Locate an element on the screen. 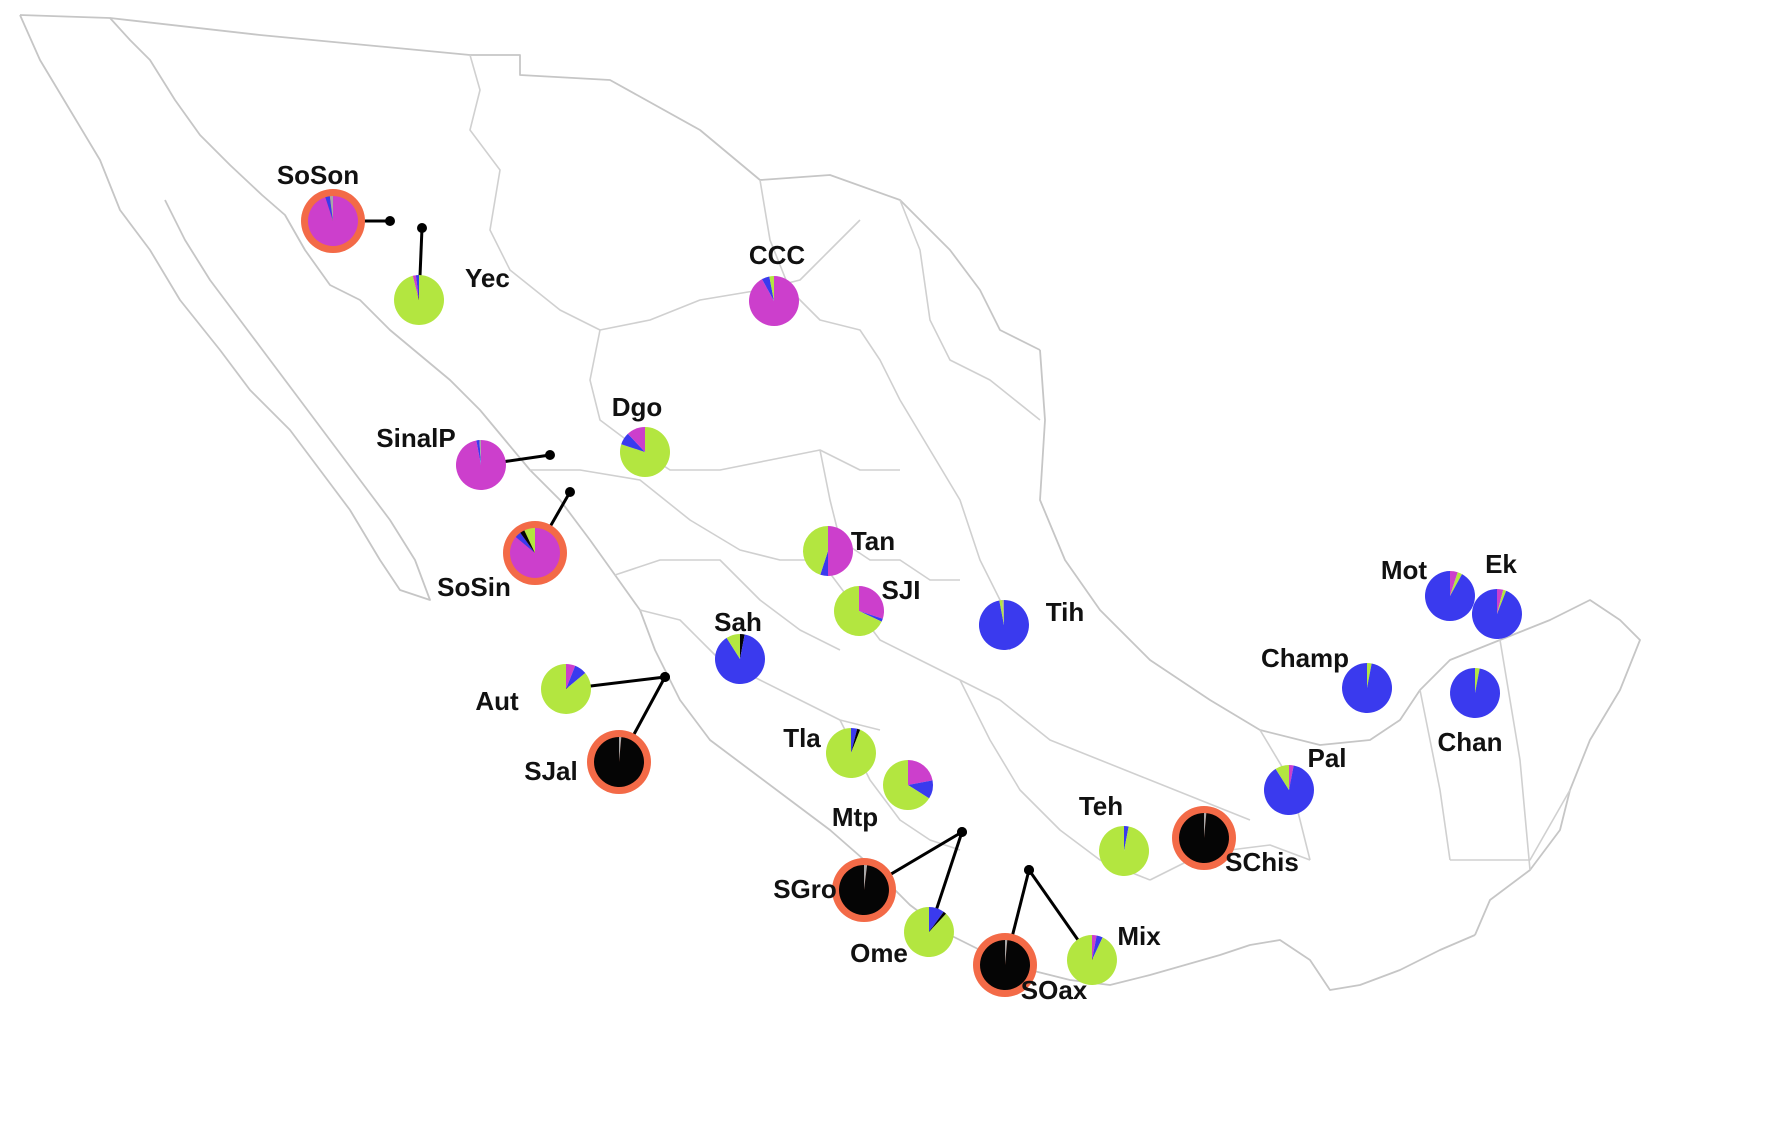 The image size is (1772, 1131). pie-tan is located at coordinates (827, 551).